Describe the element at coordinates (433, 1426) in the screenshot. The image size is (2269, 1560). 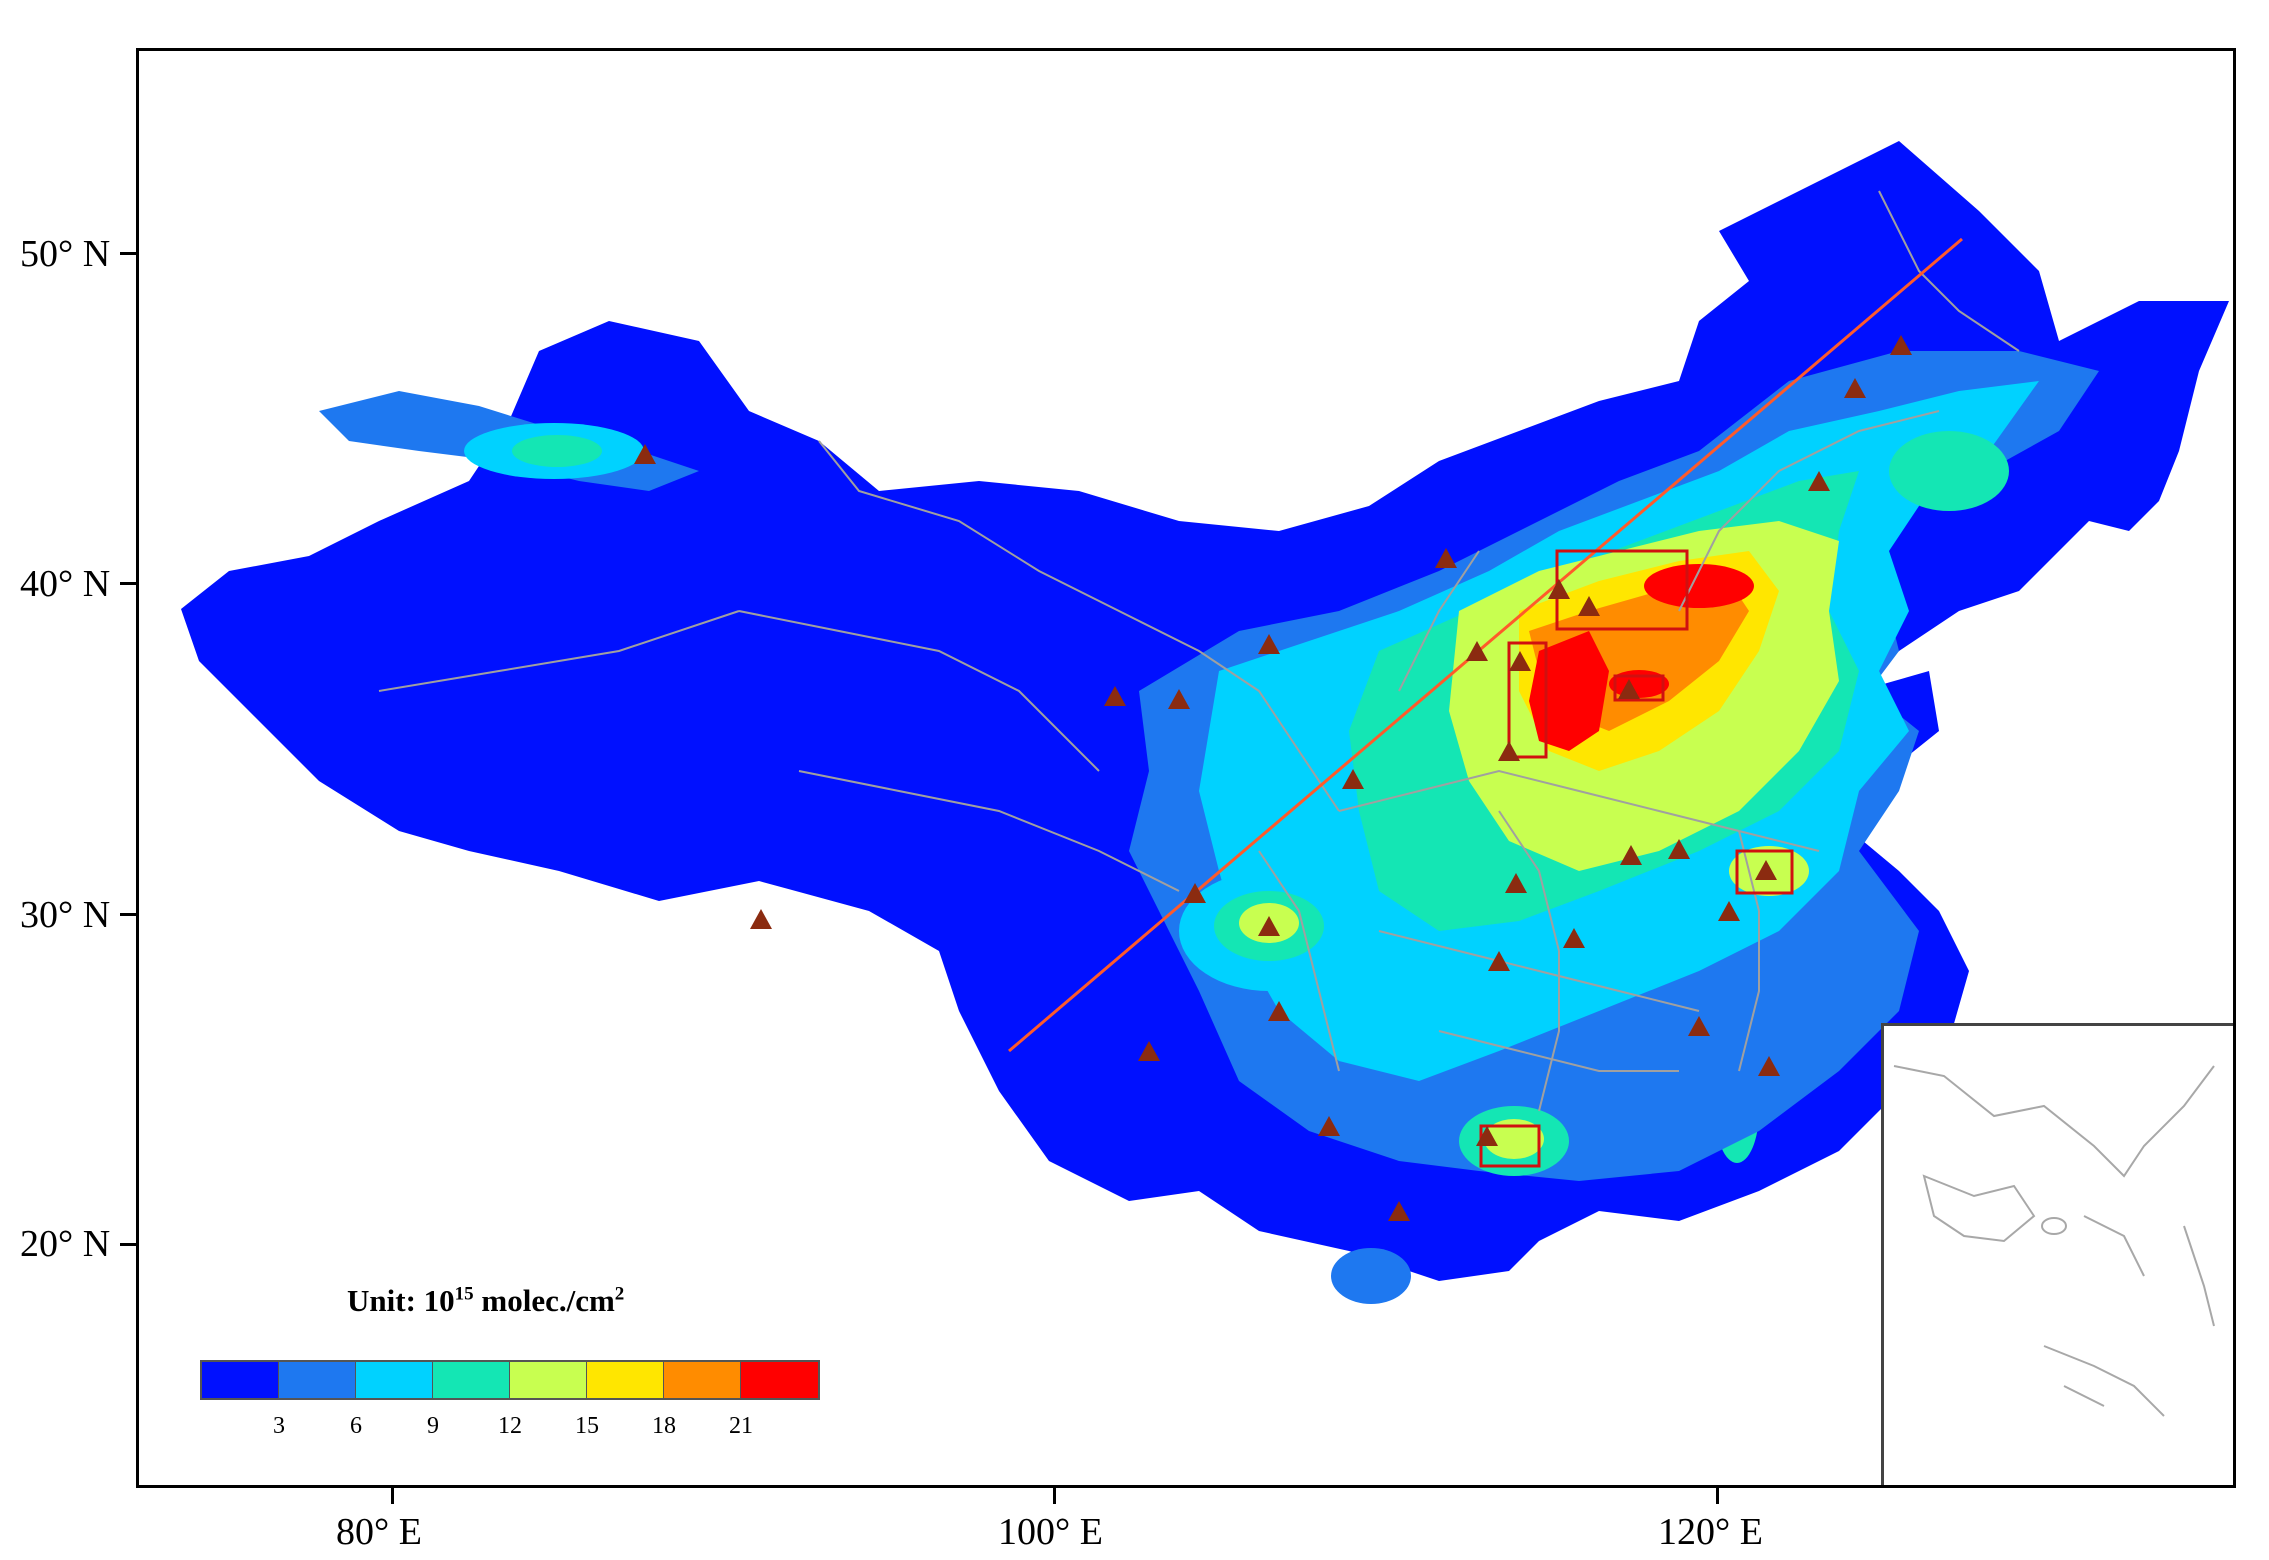
I see `legend-tick-label: 9` at that location.